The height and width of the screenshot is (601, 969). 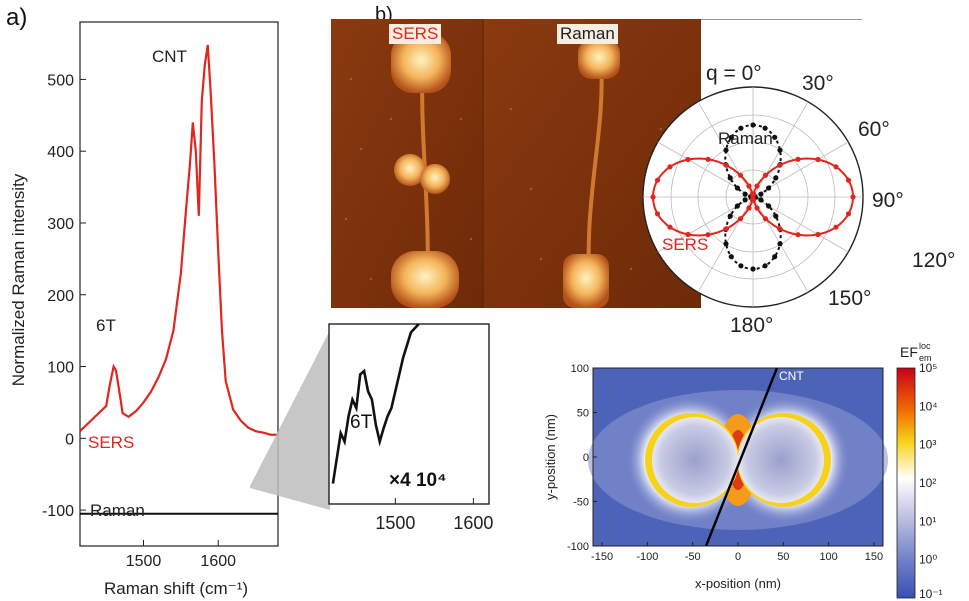 I want to click on raman-particle-top, so click(x=599, y=59).